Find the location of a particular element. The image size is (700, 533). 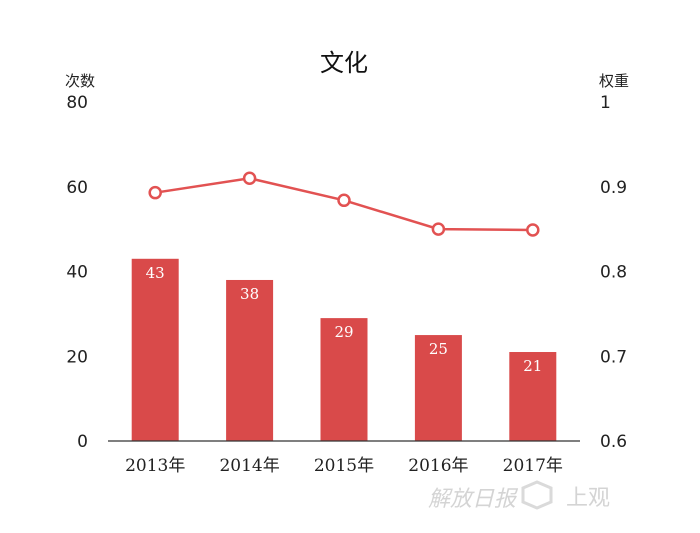

x-tick-label: 2017年 is located at coordinates (533, 466).